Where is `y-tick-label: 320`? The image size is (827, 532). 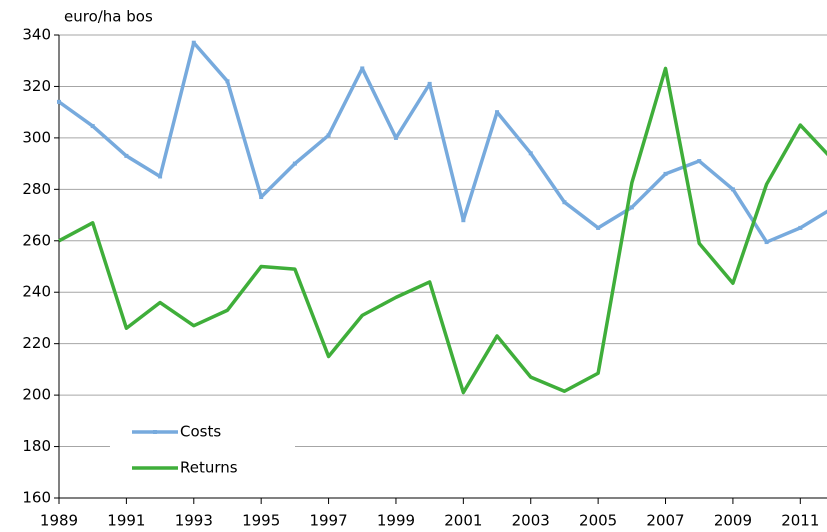
y-tick-label: 320 is located at coordinates (36, 86).